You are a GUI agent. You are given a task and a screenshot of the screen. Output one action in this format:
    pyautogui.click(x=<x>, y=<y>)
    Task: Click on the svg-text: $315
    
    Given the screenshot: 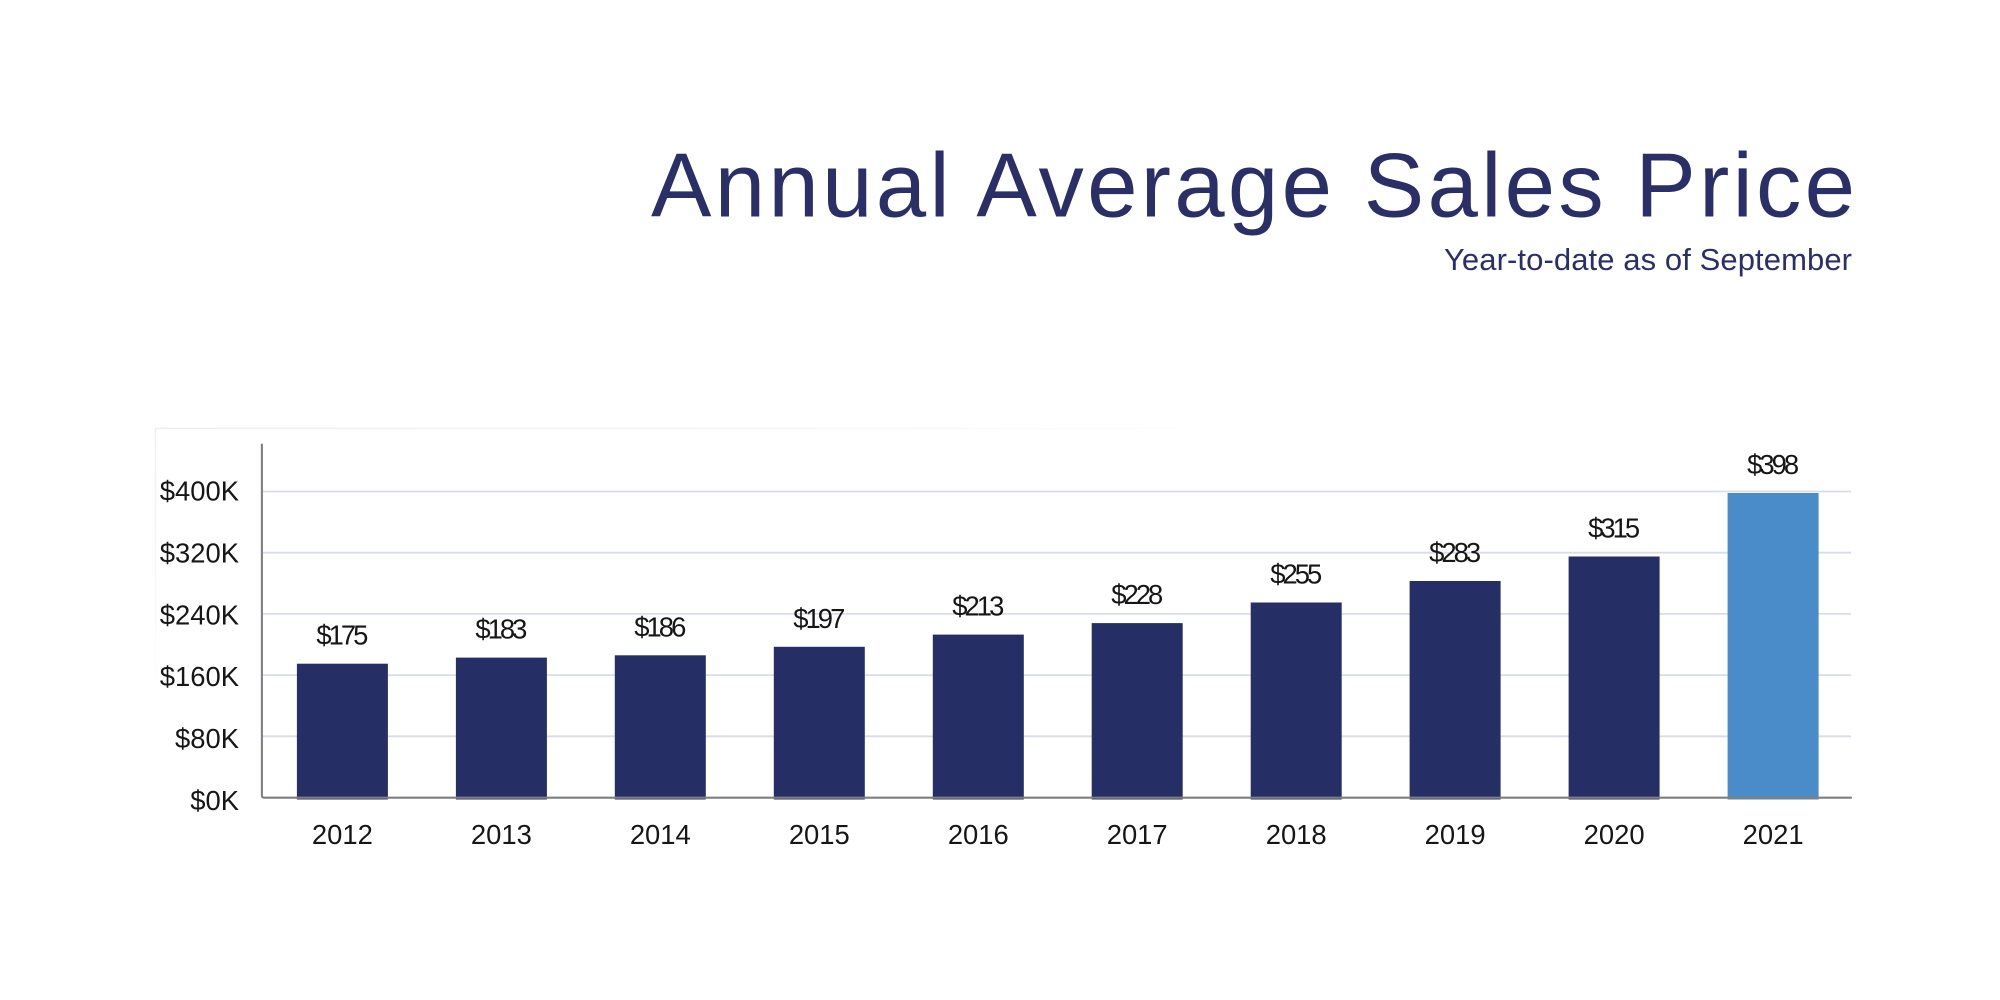 What is the action you would take?
    pyautogui.click(x=1614, y=528)
    